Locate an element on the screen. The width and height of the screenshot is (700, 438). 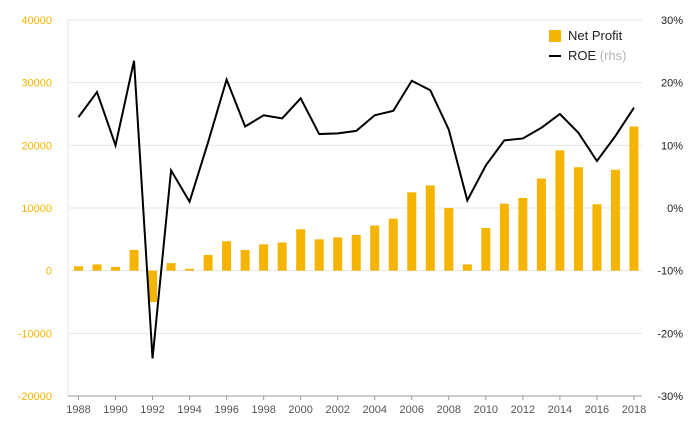
legend-roe-suffix: (rhs) is located at coordinates (613, 55).